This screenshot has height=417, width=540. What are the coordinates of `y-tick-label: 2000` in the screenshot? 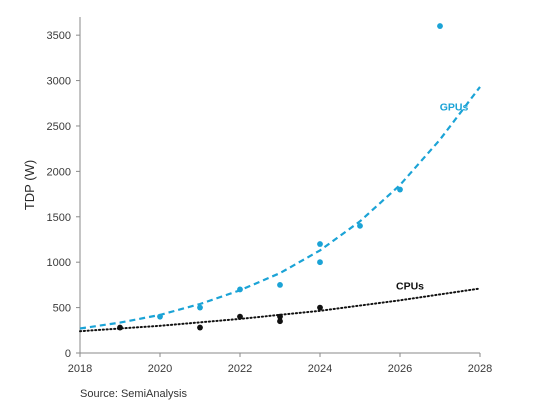 It's located at (59, 172).